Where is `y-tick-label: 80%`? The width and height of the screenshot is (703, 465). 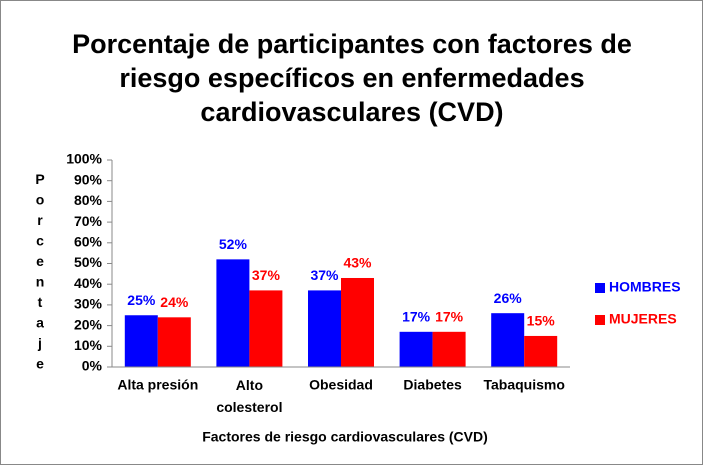
y-tick-label: 80% is located at coordinates (88, 200).